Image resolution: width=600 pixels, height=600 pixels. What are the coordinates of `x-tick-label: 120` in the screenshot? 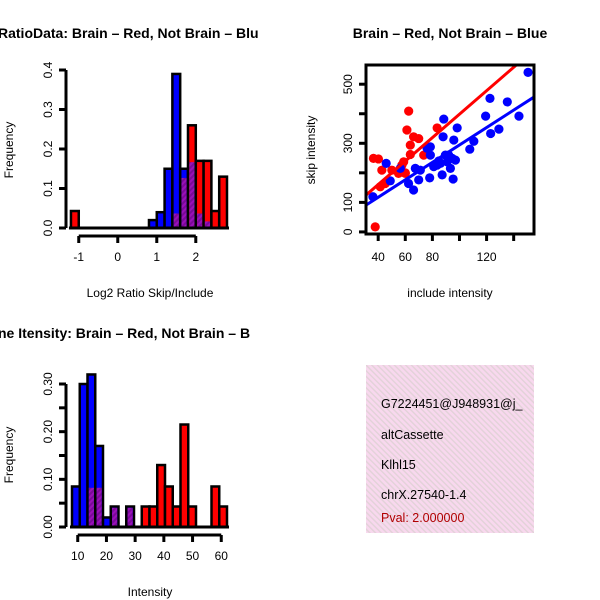 It's located at (487, 257).